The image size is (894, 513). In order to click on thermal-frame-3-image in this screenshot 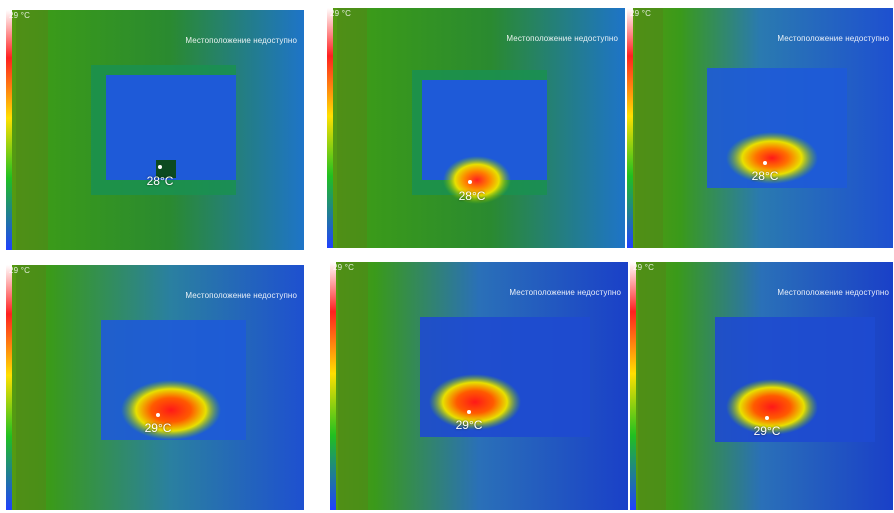, I will do `click(760, 128)`.